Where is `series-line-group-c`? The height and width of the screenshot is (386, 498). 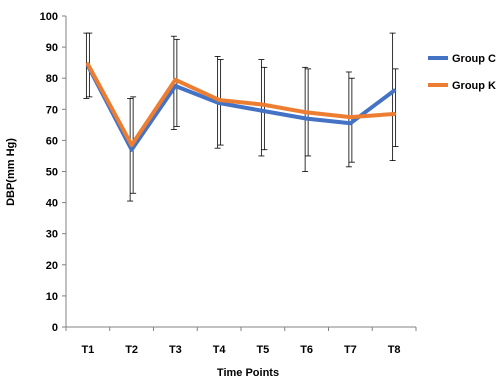
series-line-group-c is located at coordinates (241, 107).